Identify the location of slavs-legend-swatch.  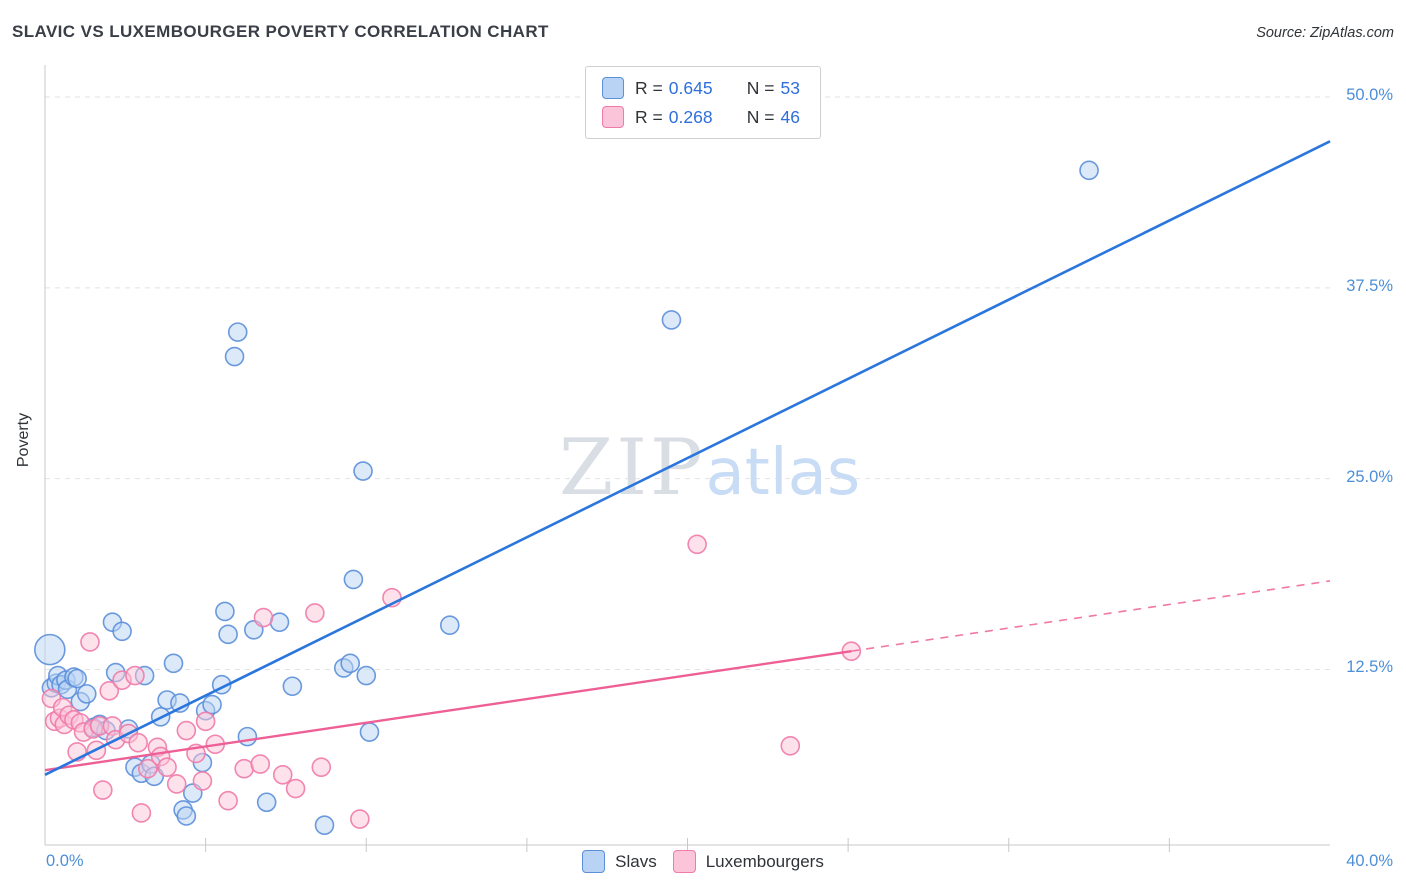
(613, 88).